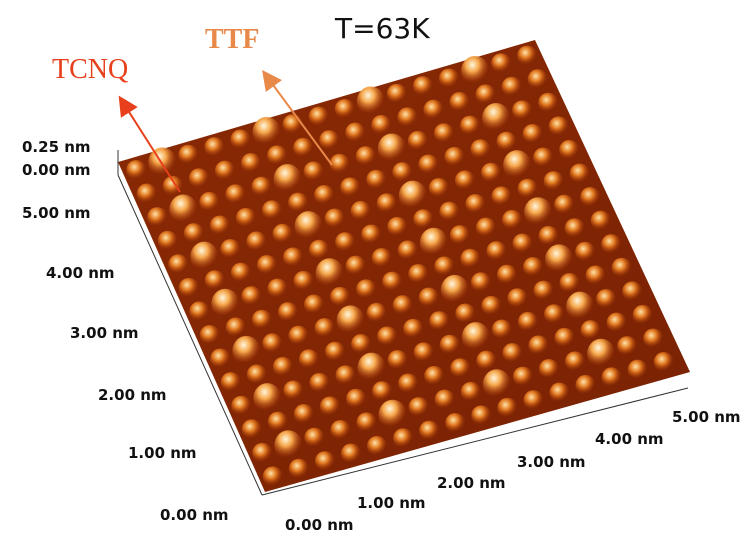 Image resolution: width=749 pixels, height=538 pixels. Describe the element at coordinates (706, 417) in the screenshot. I see `x-tick-label: 5.00 nm` at that location.